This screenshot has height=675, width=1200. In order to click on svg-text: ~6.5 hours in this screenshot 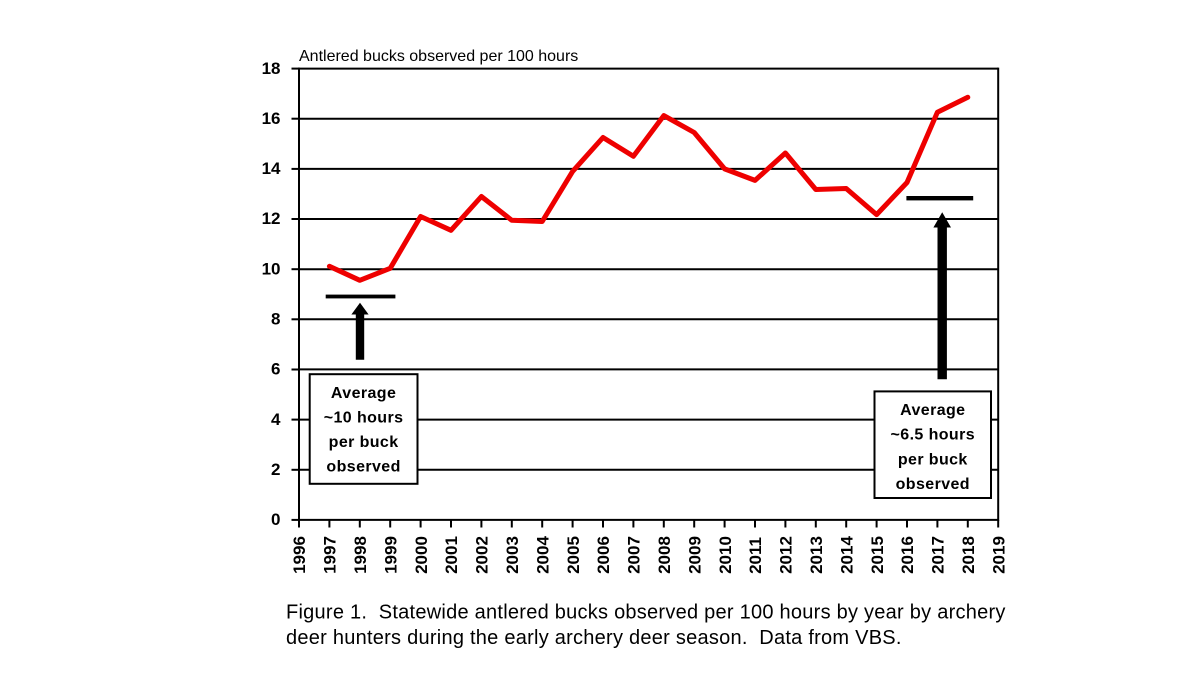, I will do `click(933, 435)`.